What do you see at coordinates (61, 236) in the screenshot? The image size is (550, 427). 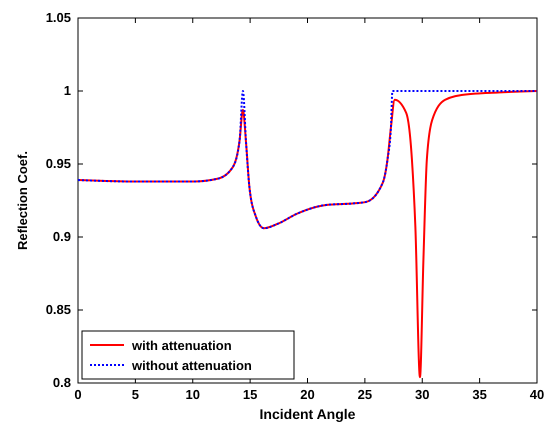 I see `y-tick-label: 0.9` at bounding box center [61, 236].